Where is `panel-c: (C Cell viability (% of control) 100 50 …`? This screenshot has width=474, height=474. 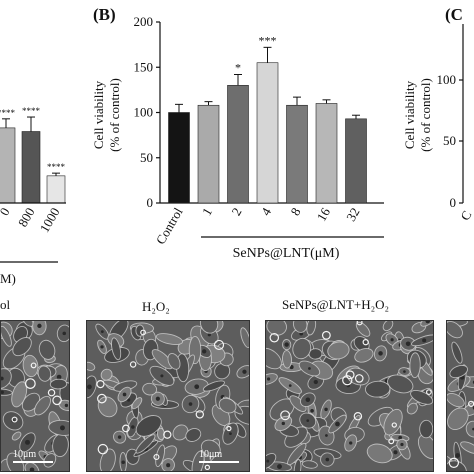 panel-c: (C Cell viability (% of control) 100 50 … is located at coordinates (438, 114).